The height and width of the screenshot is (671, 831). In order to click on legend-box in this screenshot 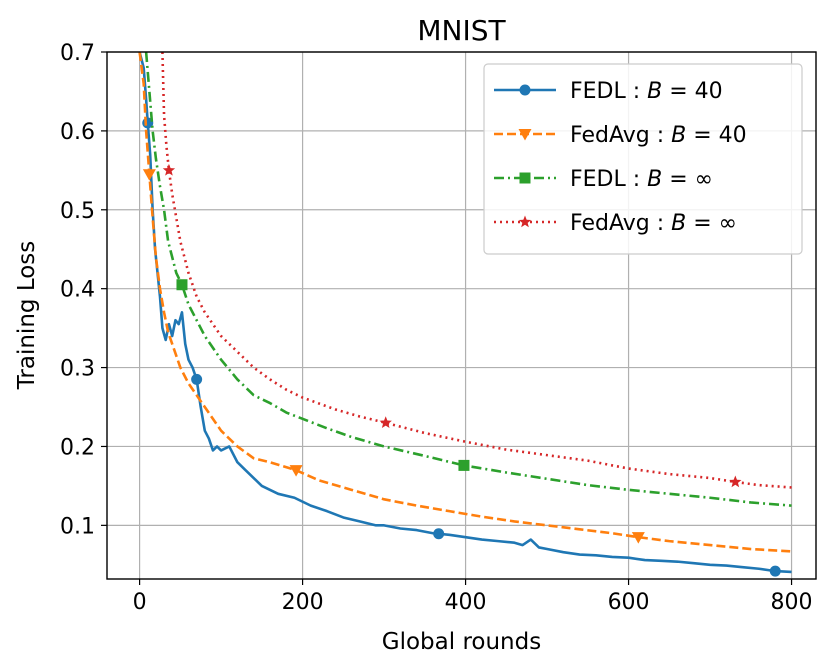, I will do `click(643, 159)`.